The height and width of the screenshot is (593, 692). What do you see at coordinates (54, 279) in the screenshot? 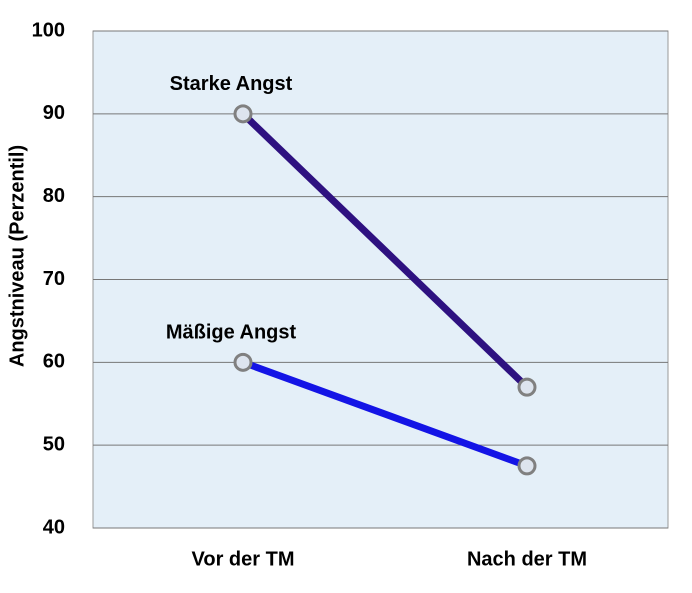
I see `y-tick-label: 70` at bounding box center [54, 279].